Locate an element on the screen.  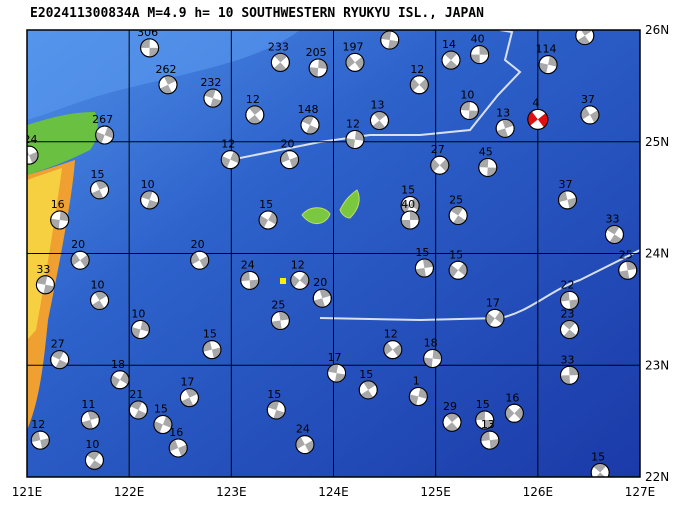
x-tick-label: 121E is located at coordinates (27, 492).